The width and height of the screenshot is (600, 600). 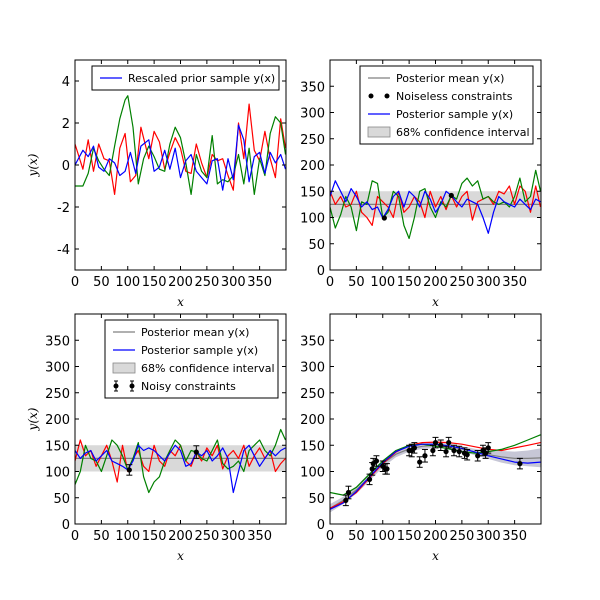 What do you see at coordinates (63, 250) in the screenshot?
I see `y-tick-label: -4` at bounding box center [63, 250].